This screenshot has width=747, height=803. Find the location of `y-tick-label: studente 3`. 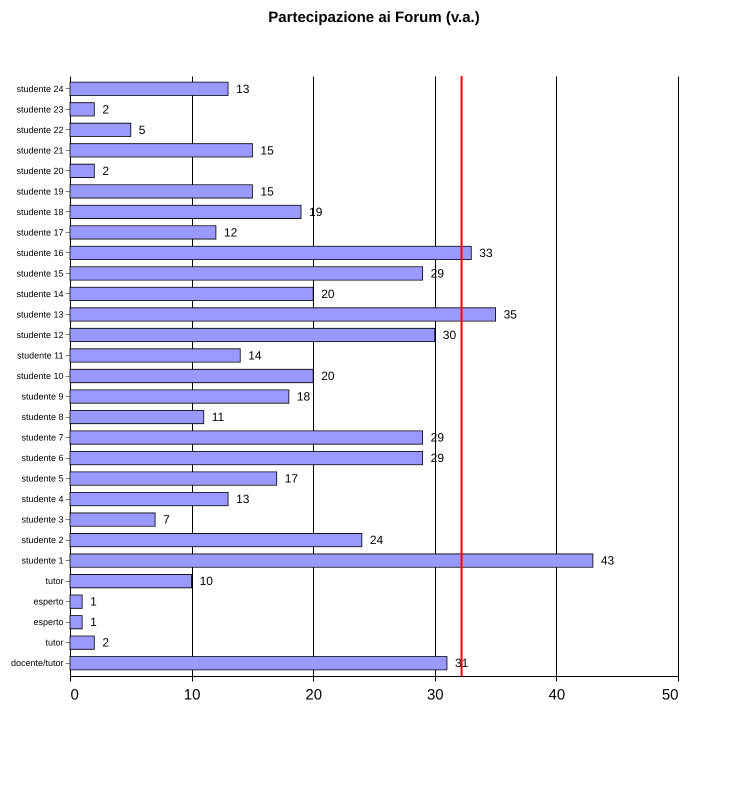

y-tick-label: studente 3 is located at coordinates (42, 519).